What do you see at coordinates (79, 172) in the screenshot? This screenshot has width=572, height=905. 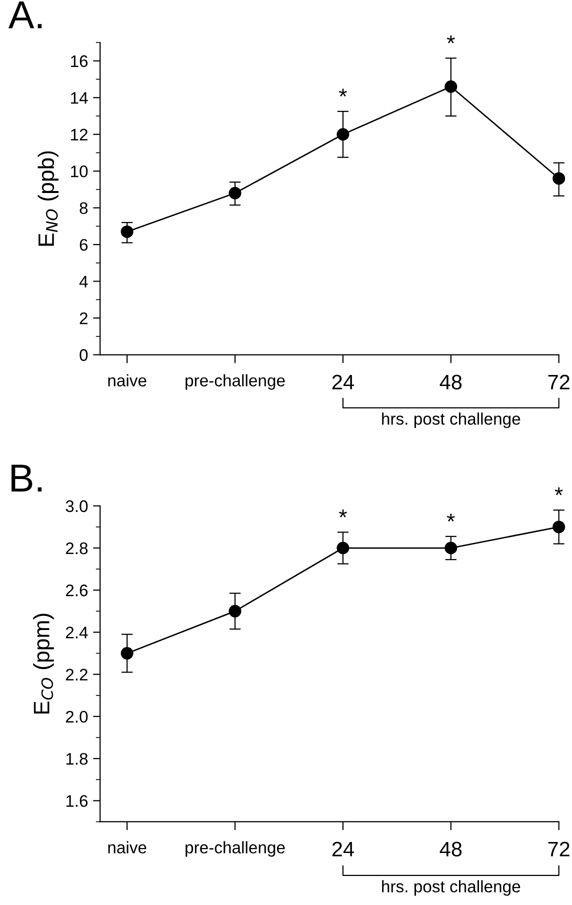 I see `y-tick-label: 10` at bounding box center [79, 172].